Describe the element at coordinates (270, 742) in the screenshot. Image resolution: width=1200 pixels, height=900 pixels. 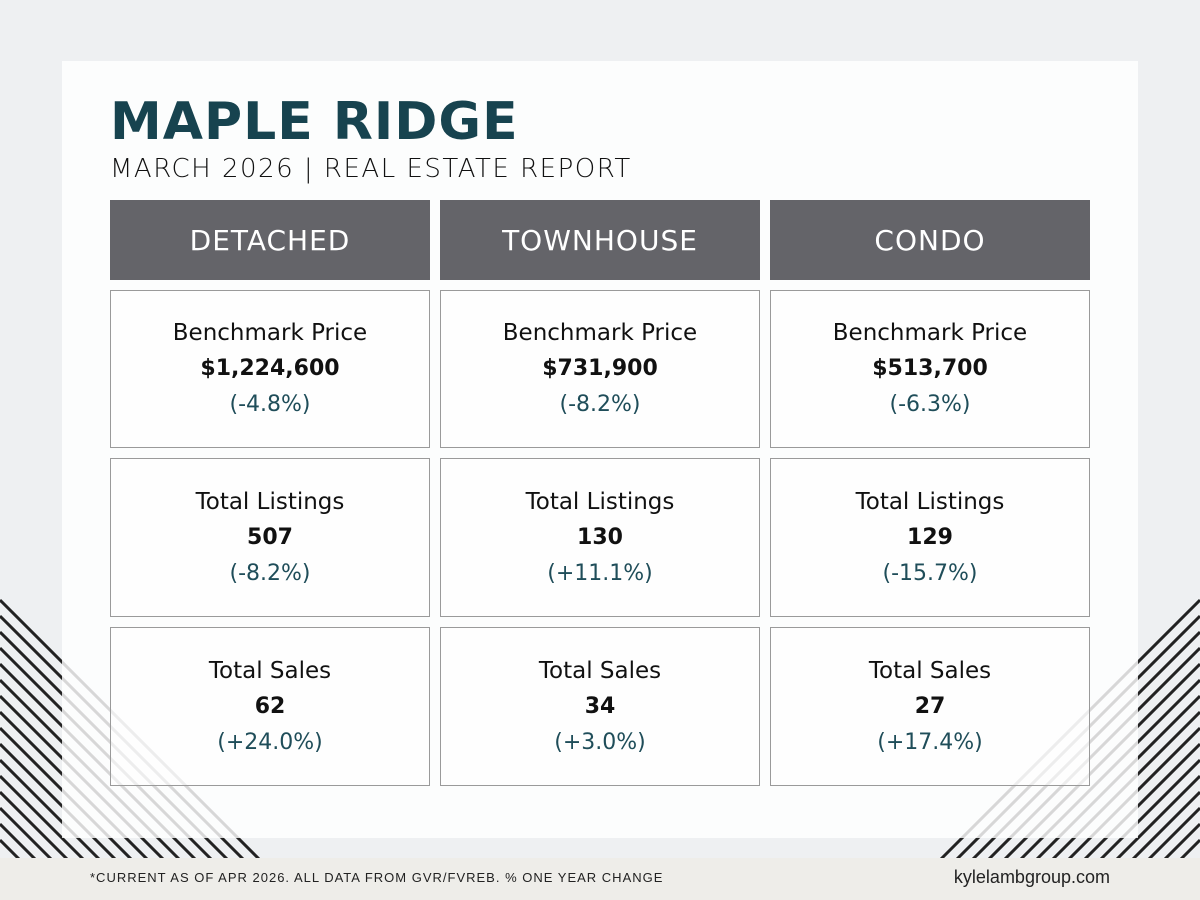
I see `metric-change: (+24.0%)` at that location.